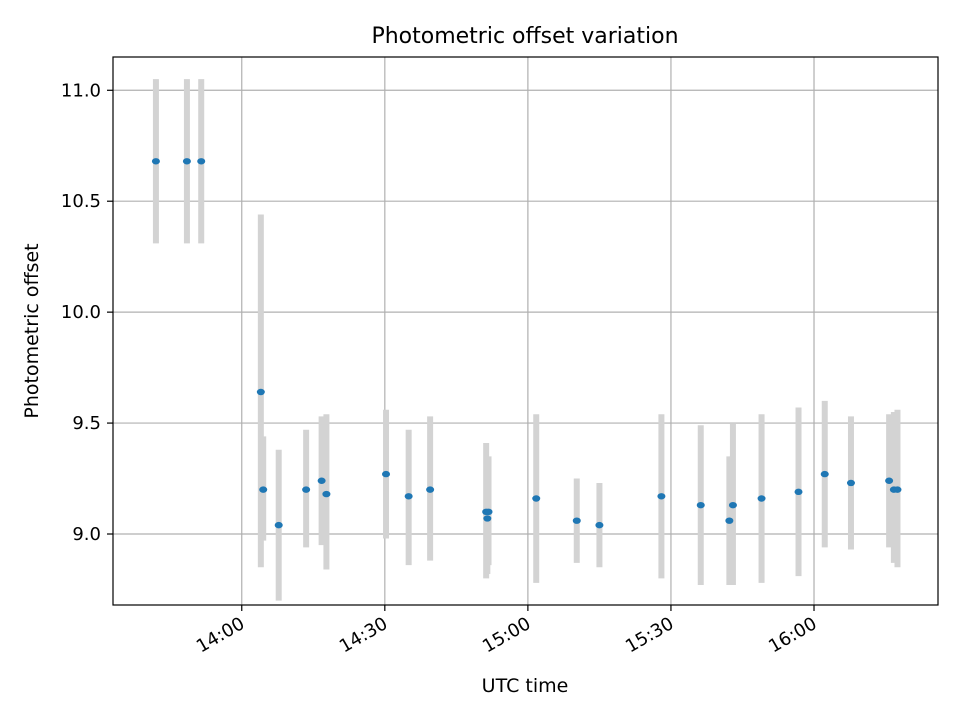  I want to click on y-tick-label: 11.0, so click(81, 90).